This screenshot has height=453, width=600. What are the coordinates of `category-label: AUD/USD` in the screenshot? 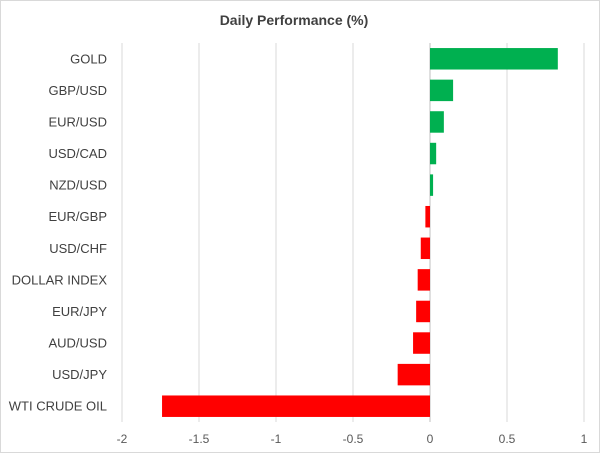 It's located at (77, 343).